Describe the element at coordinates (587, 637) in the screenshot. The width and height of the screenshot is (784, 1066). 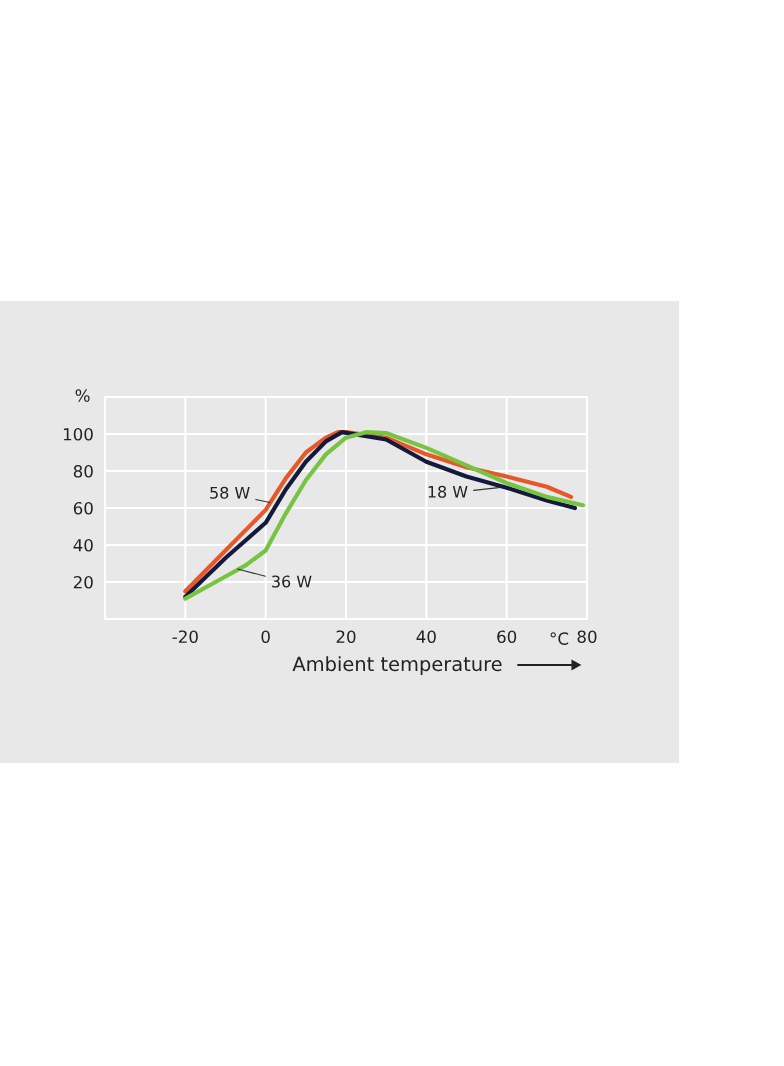
I see `x-tick-label: 80` at that location.